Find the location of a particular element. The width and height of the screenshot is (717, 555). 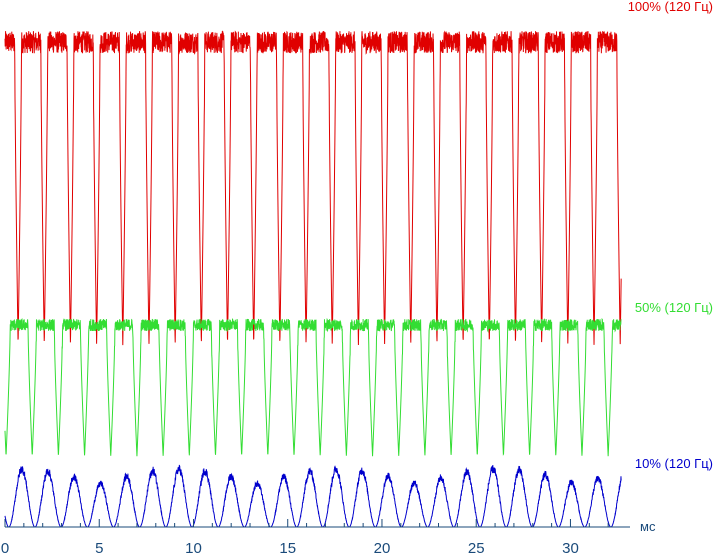

x-tick-label: 25 is located at coordinates (476, 547).